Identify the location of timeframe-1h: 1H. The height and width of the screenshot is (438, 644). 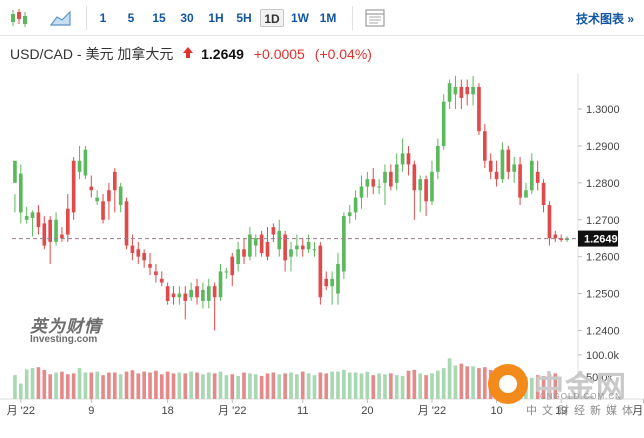
(216, 18).